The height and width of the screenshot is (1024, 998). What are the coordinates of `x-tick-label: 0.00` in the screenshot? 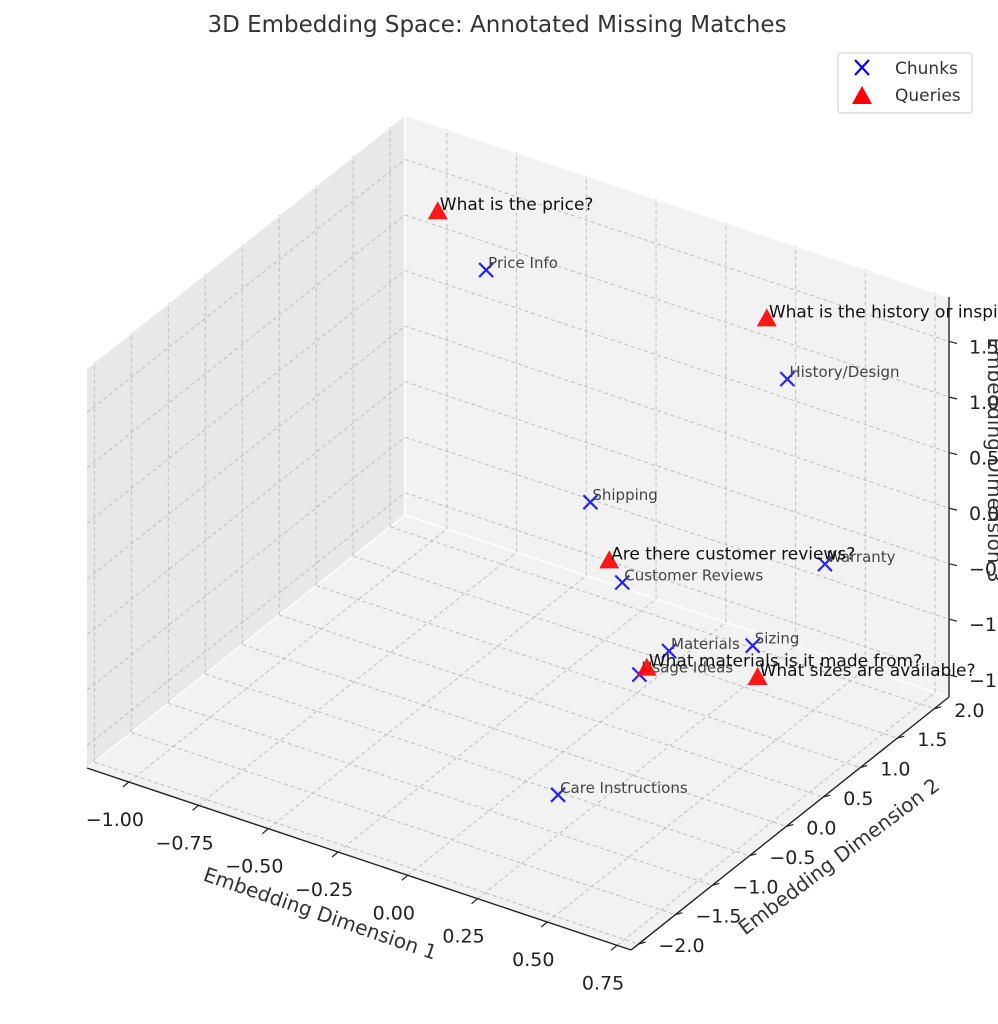 It's located at (394, 913).